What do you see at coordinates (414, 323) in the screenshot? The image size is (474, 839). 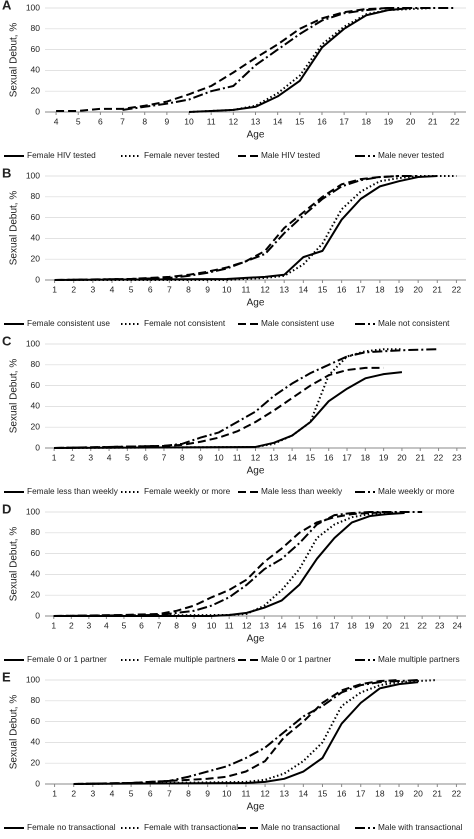 I see `legend-label: Male not consistent` at bounding box center [414, 323].